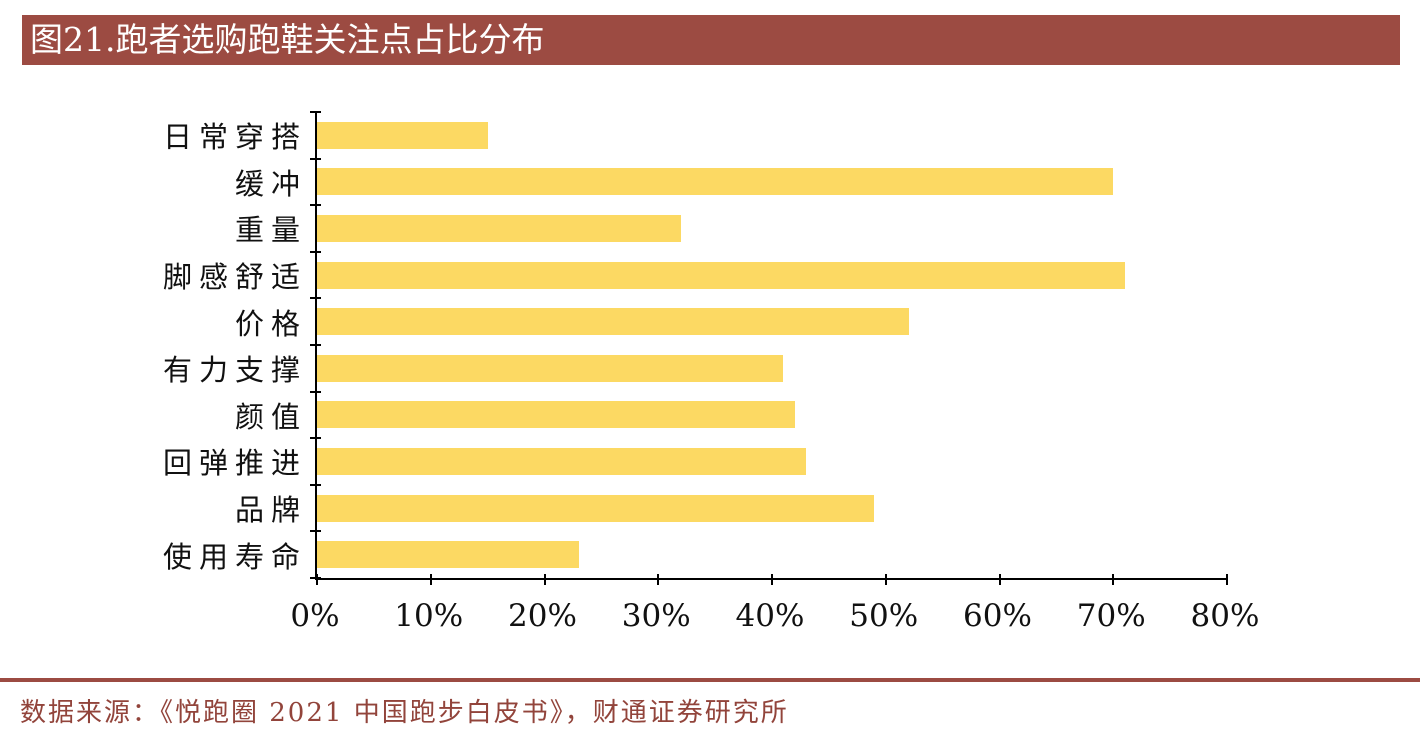 The width and height of the screenshot is (1420, 742). Describe the element at coordinates (270, 416) in the screenshot. I see `category-label: 颜值` at that location.